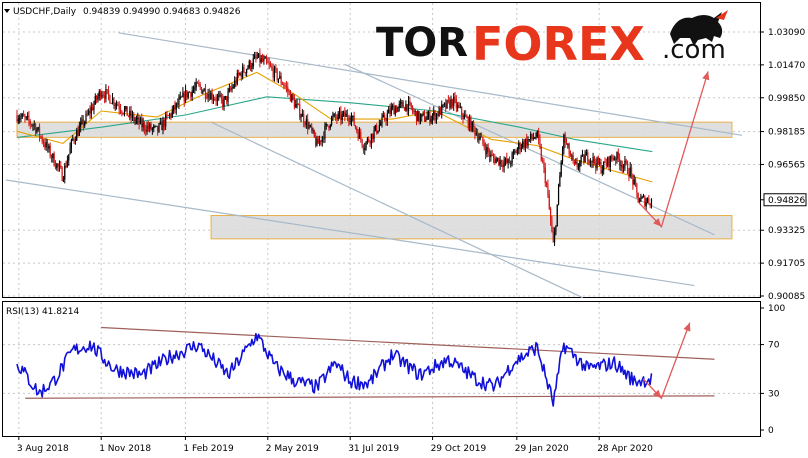  Describe the element at coordinates (772, 370) in the screenshot. I see `rsi-axis: 100 70 30 0` at that location.